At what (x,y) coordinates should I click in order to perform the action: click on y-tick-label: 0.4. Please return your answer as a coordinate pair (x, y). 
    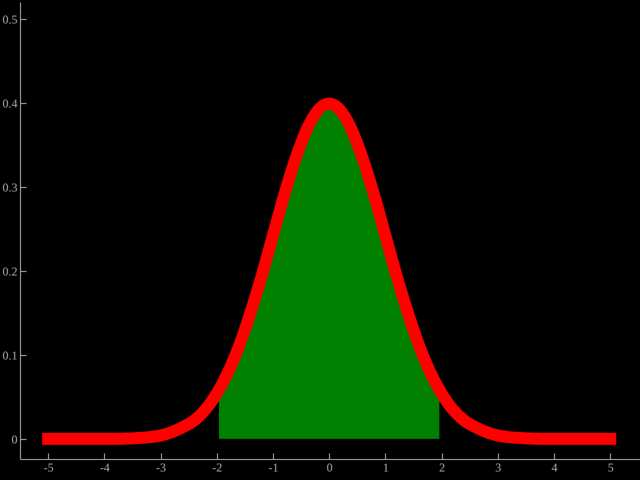
    Looking at the image, I should click on (10, 103).